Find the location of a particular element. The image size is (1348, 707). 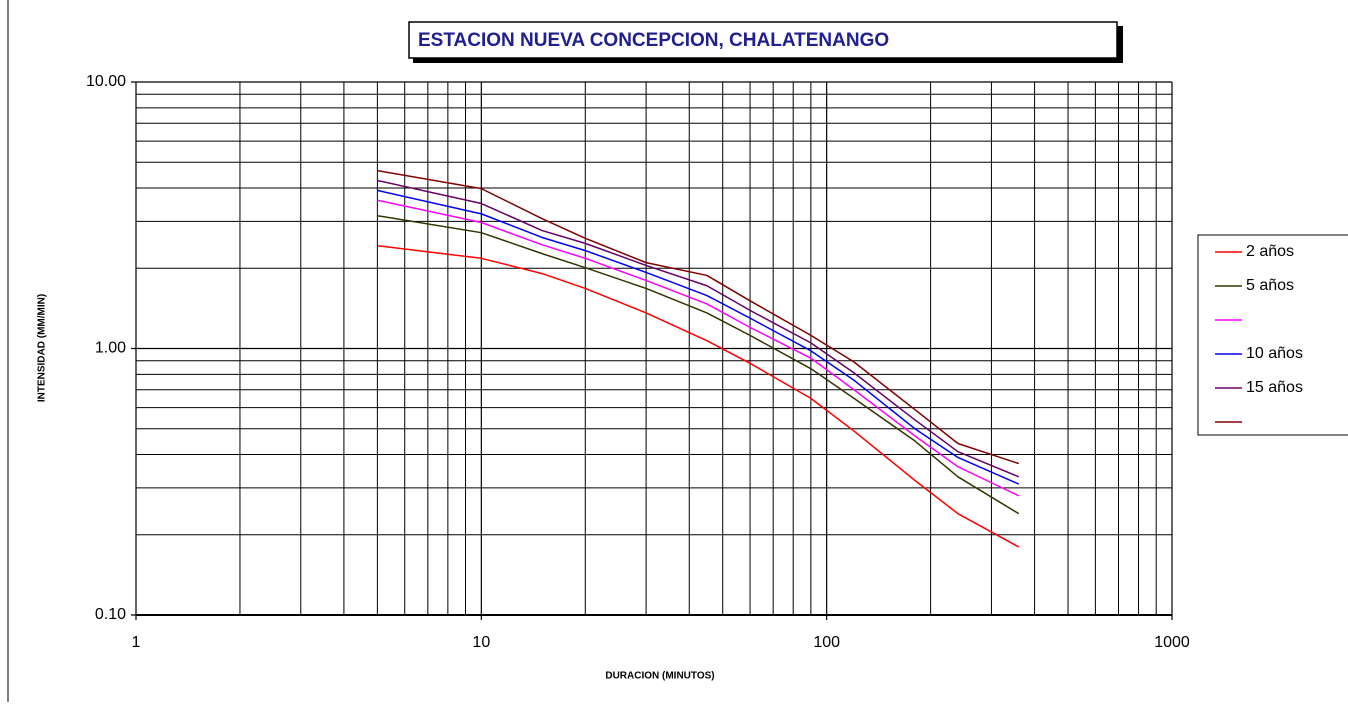

legend-label: 2 años is located at coordinates (1270, 251).